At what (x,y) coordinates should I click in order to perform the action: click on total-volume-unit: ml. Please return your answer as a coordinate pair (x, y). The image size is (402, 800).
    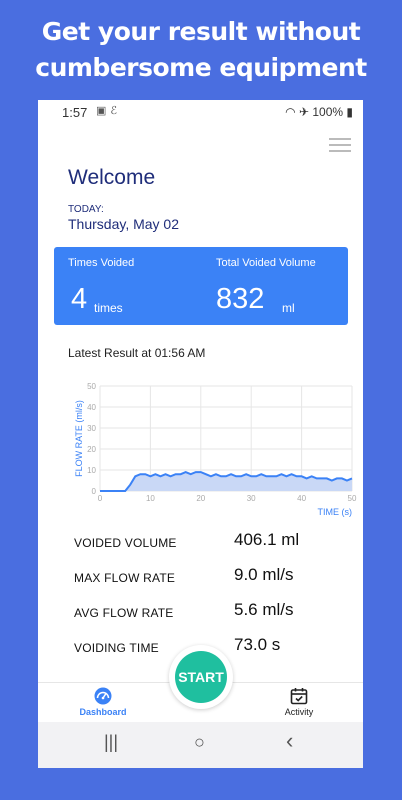
    Looking at the image, I should click on (288, 308).